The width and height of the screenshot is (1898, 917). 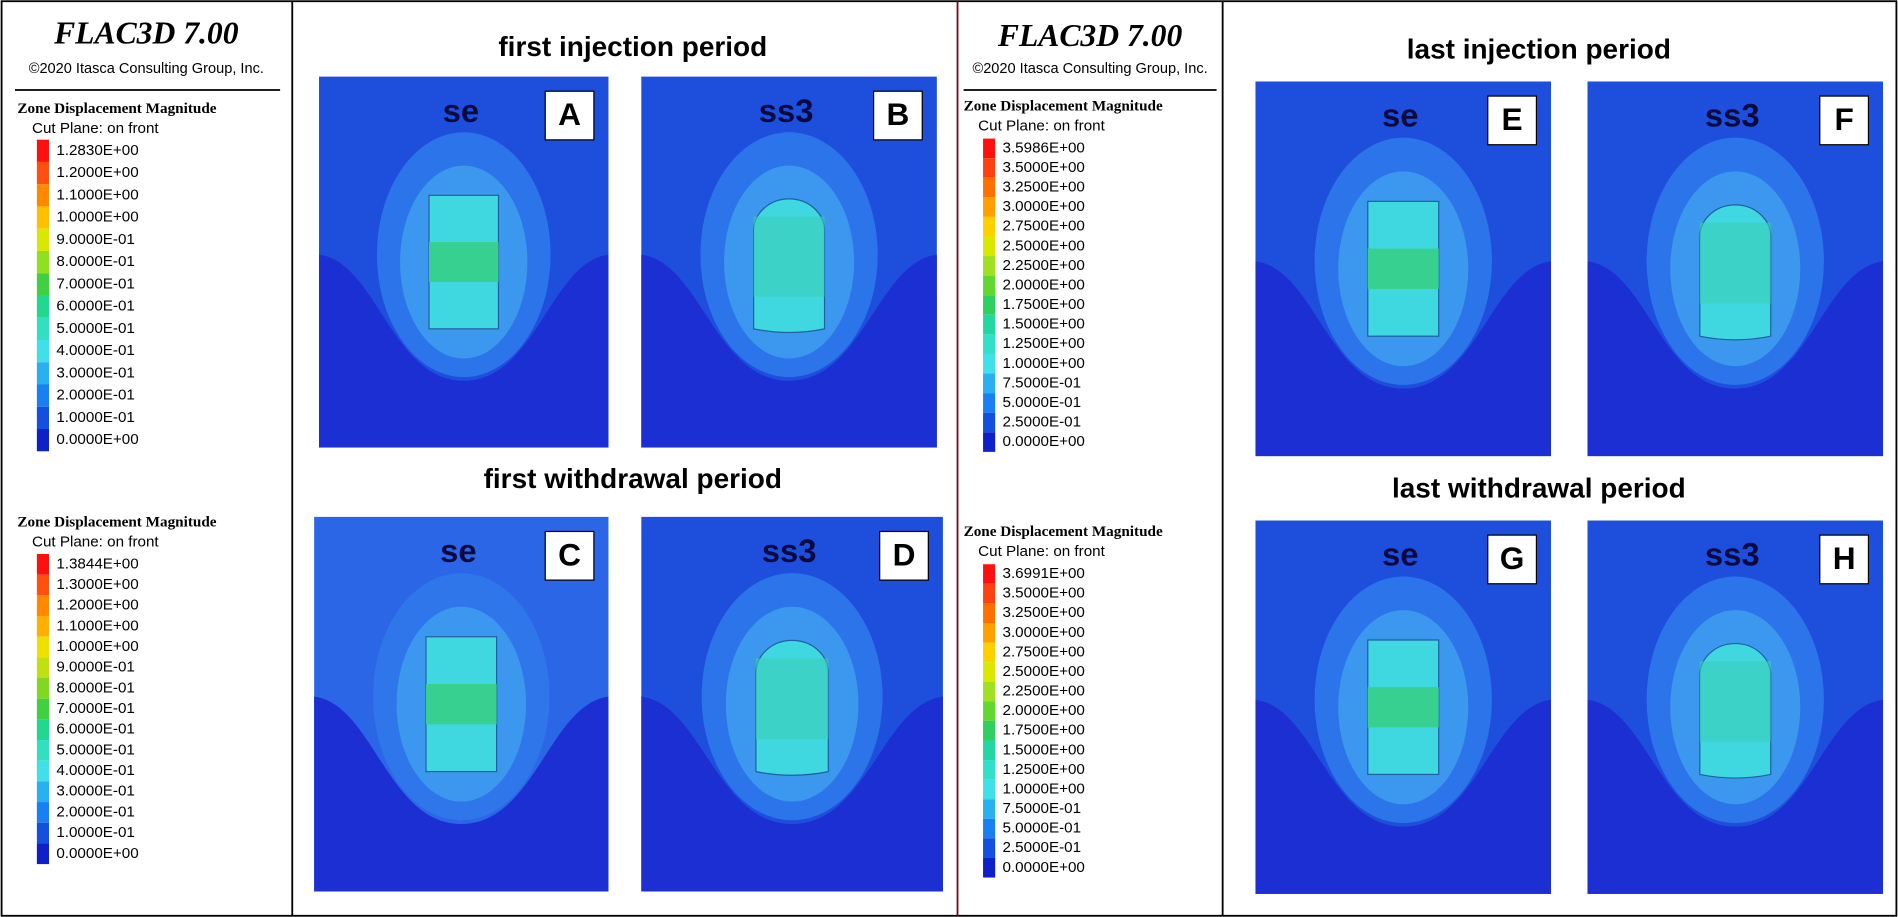 What do you see at coordinates (1042, 808) in the screenshot?
I see `legend-label: 7.5000E-01` at bounding box center [1042, 808].